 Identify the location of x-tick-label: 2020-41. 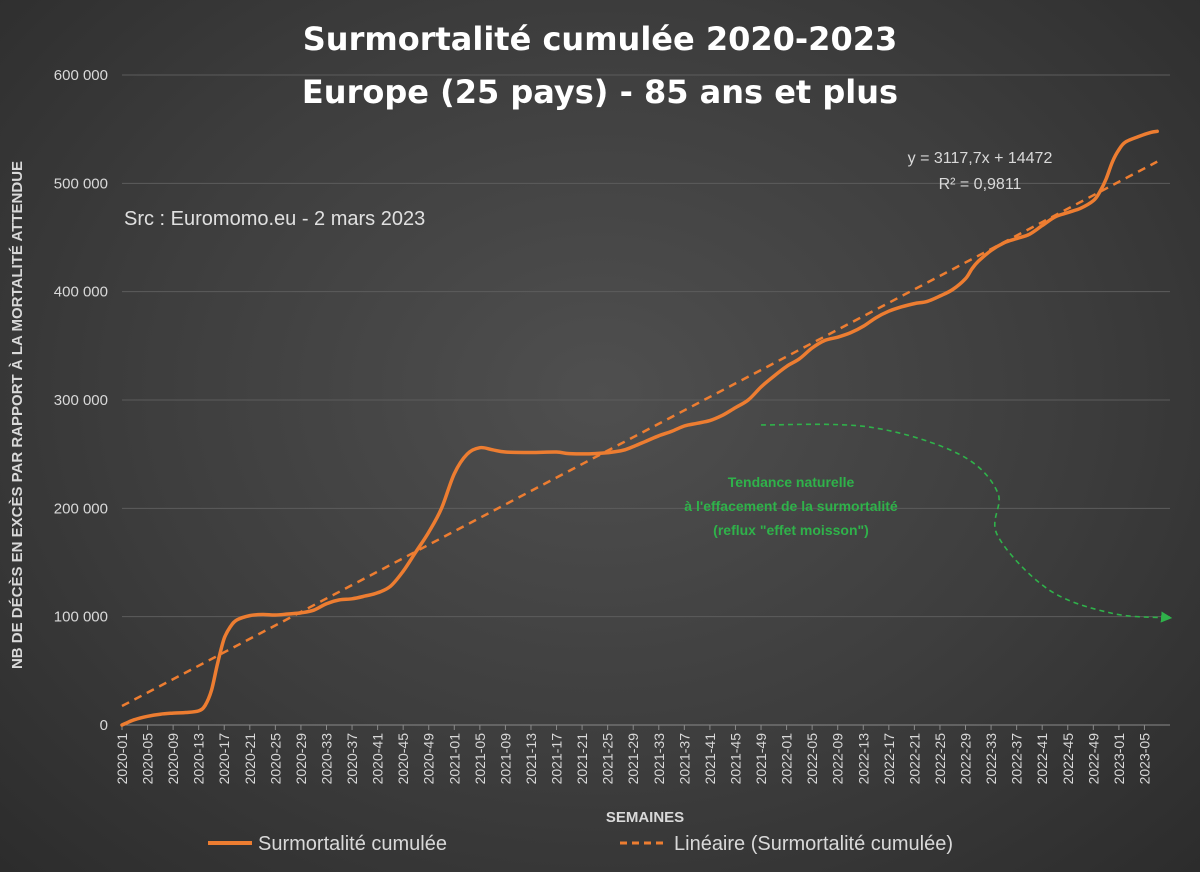
(378, 759).